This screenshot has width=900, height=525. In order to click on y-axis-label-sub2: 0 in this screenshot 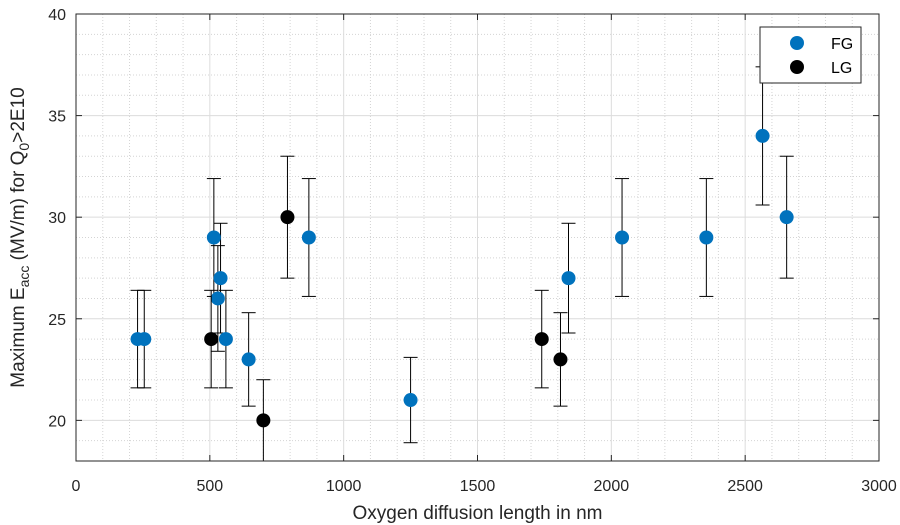, I will do `click(24, 147)`.